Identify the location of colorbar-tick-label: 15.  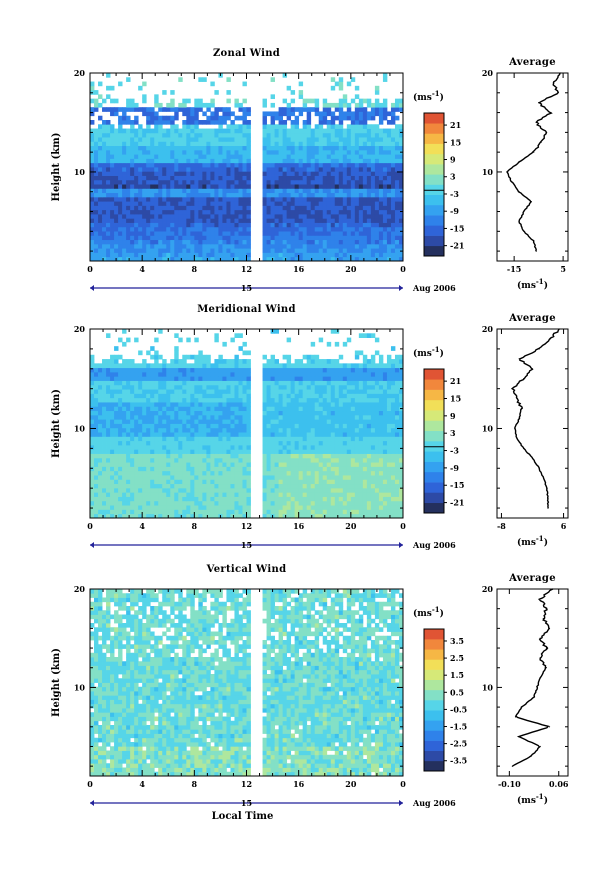
(455, 142).